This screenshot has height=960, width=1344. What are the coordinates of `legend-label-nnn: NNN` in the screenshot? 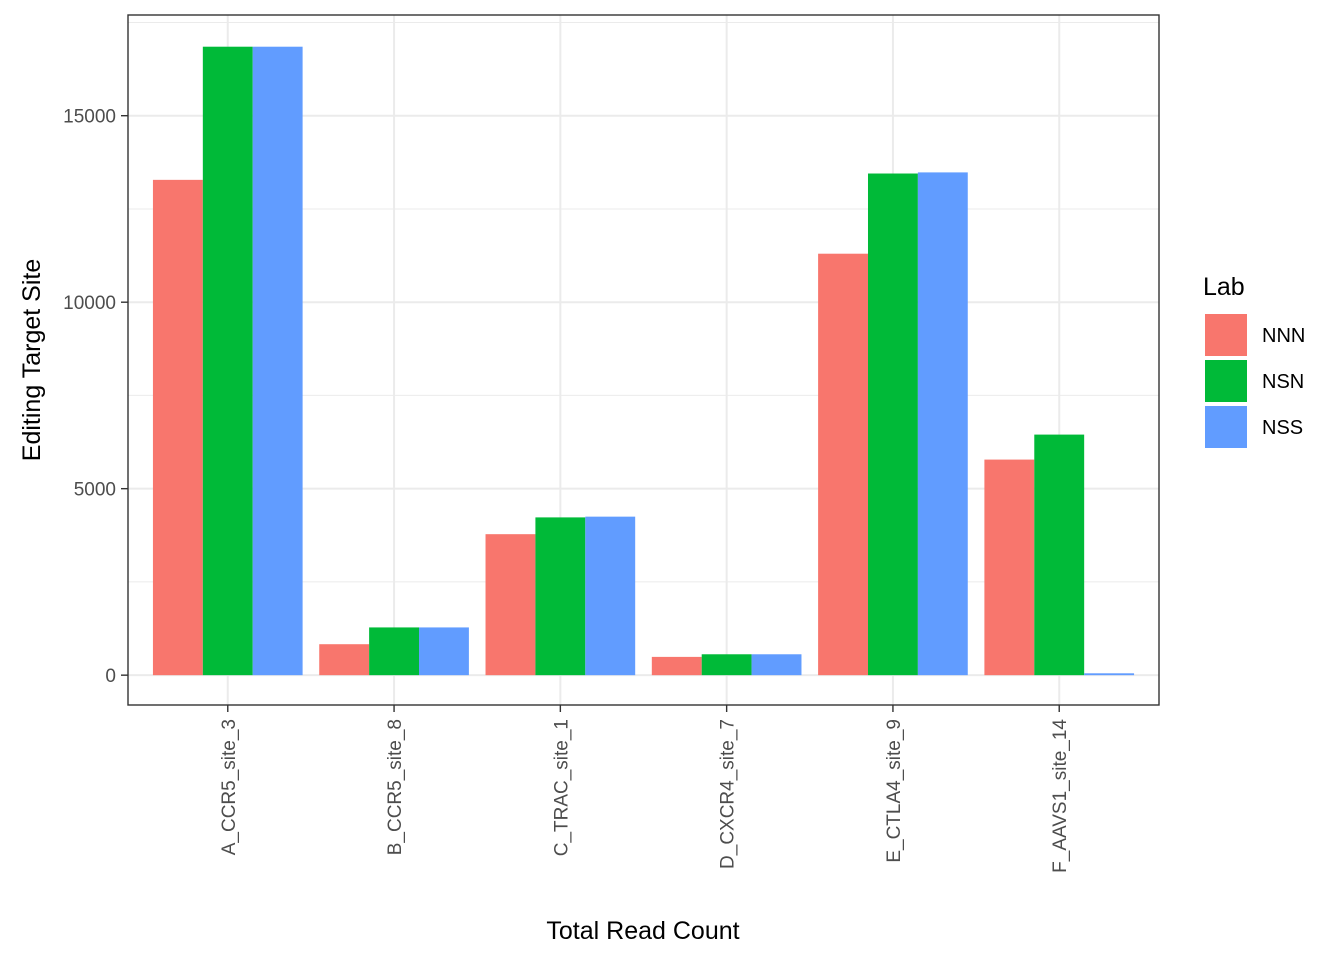 It's located at (1283, 336).